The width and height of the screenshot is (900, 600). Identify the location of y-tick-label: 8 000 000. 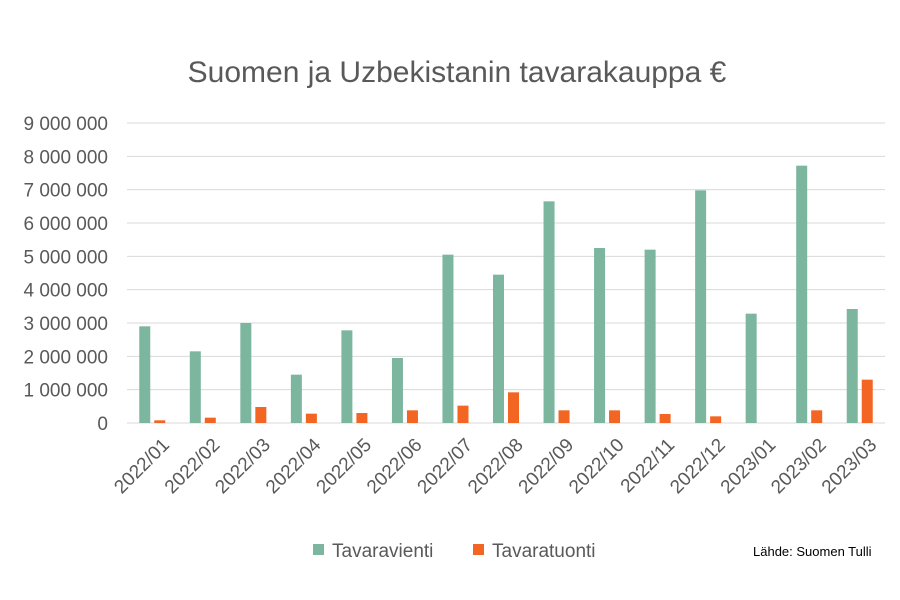
(65, 157).